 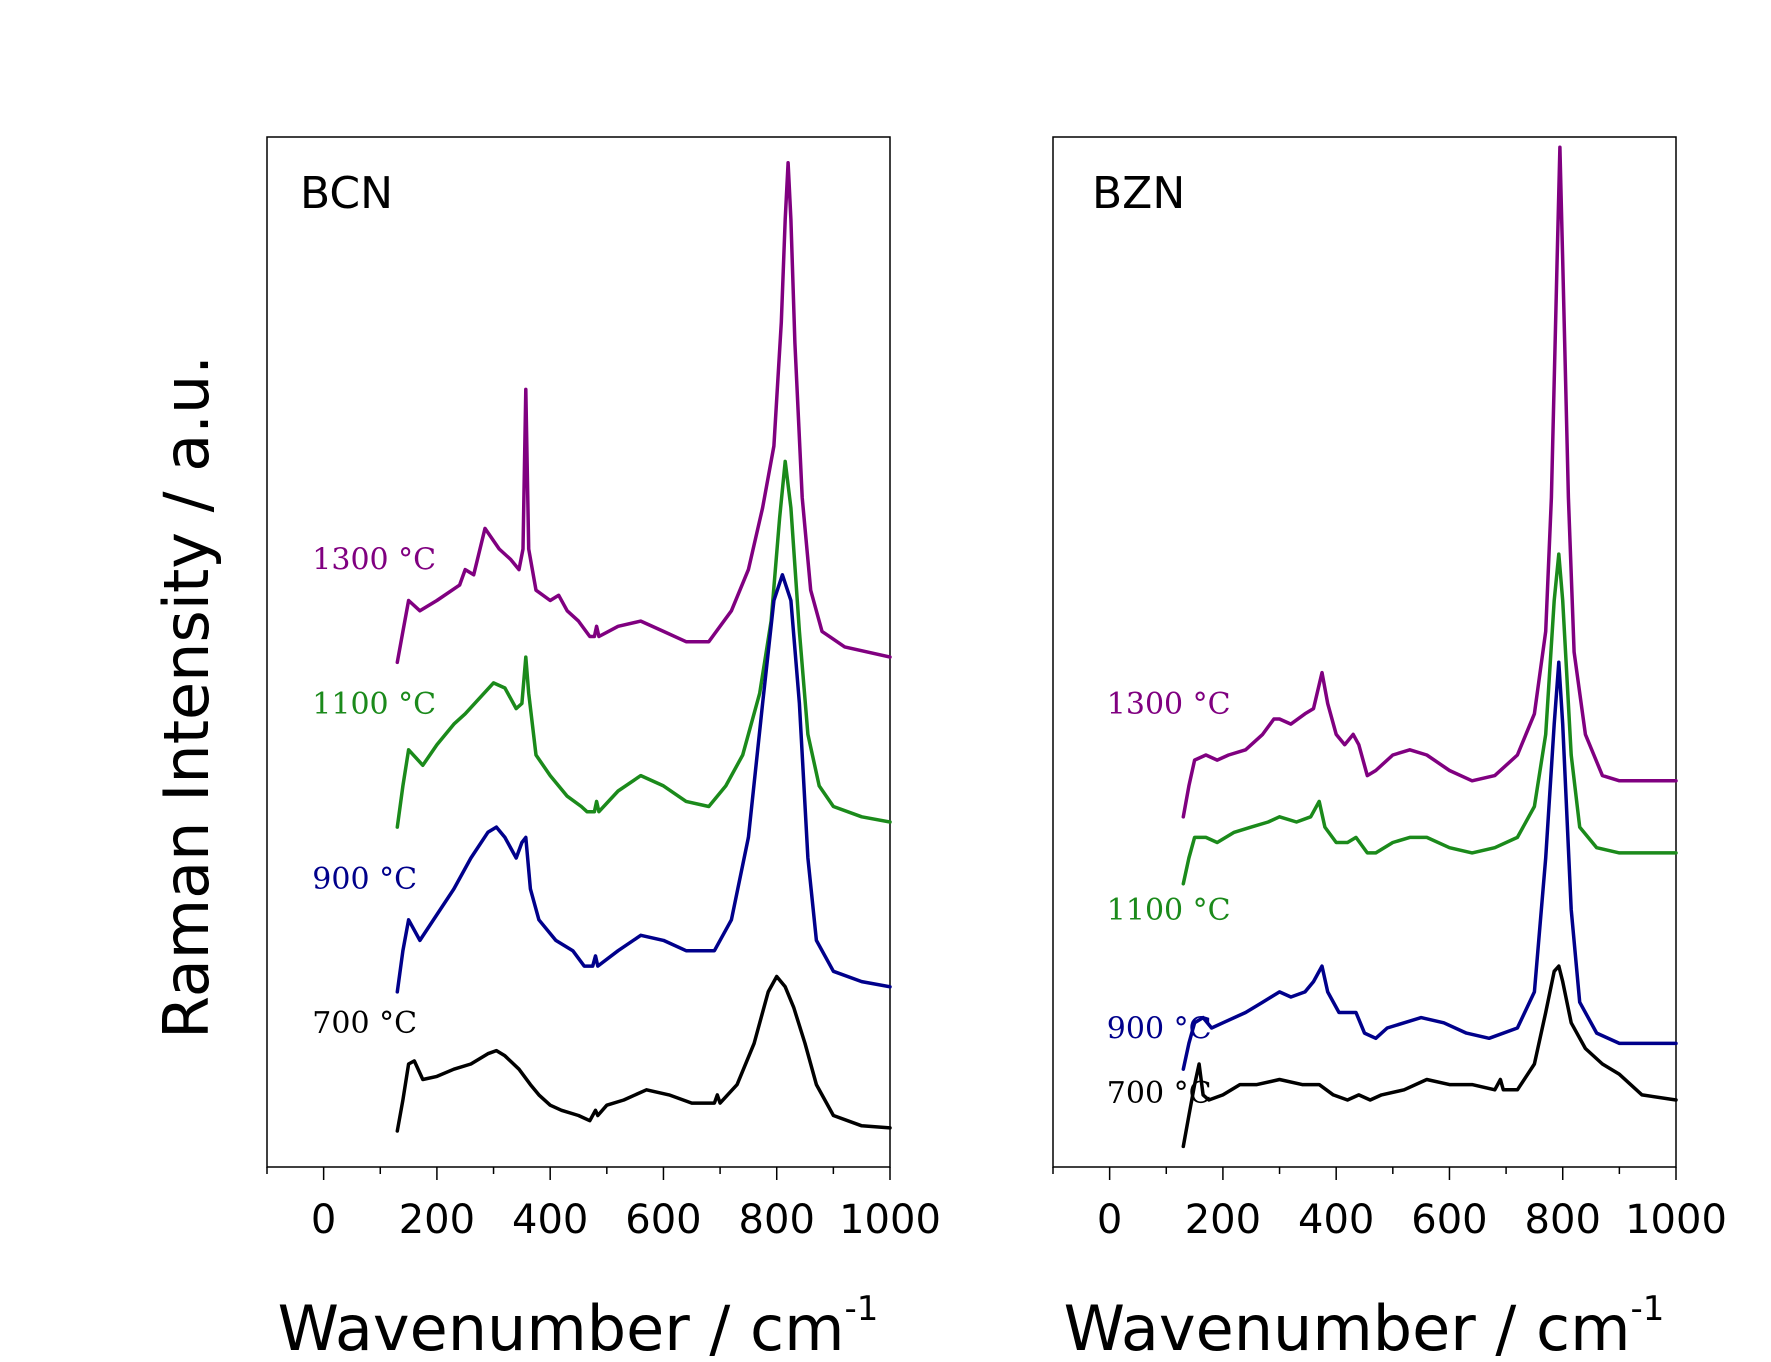 What do you see at coordinates (603, 1205) in the screenshot?
I see `x-axis-bcn: 0 200 400 600 800 1000` at bounding box center [603, 1205].